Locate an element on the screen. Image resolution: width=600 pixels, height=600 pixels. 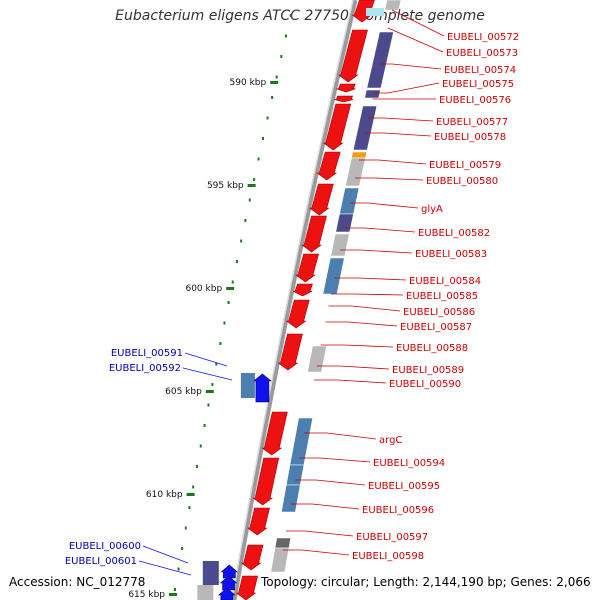
scale-label: 605 kbp is located at coordinates (183, 392).